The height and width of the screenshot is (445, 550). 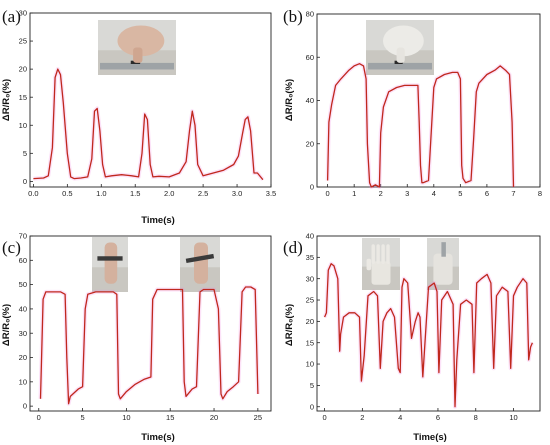 I want to click on y-tick-label: 35, so click(x=310, y=257).